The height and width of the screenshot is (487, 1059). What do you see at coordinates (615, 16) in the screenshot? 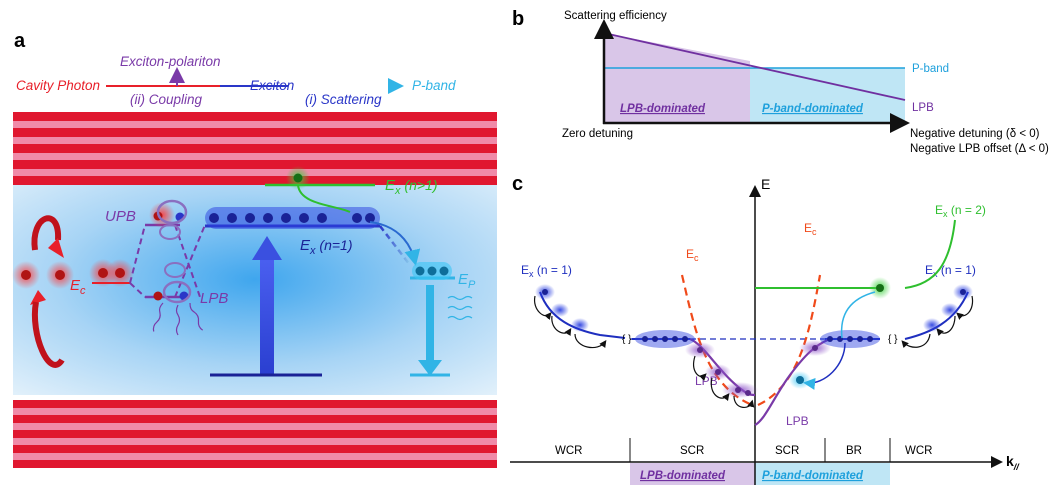
I see `panel-b-ylabel: Scattering efficiency` at bounding box center [615, 16].